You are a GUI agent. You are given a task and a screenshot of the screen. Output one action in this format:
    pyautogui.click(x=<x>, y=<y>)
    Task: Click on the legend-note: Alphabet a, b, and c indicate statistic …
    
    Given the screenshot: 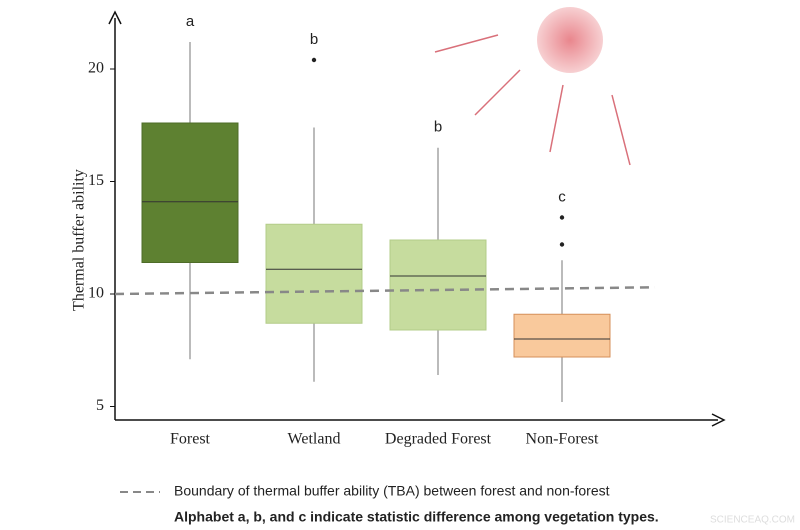 What is the action you would take?
    pyautogui.click(x=416, y=517)
    